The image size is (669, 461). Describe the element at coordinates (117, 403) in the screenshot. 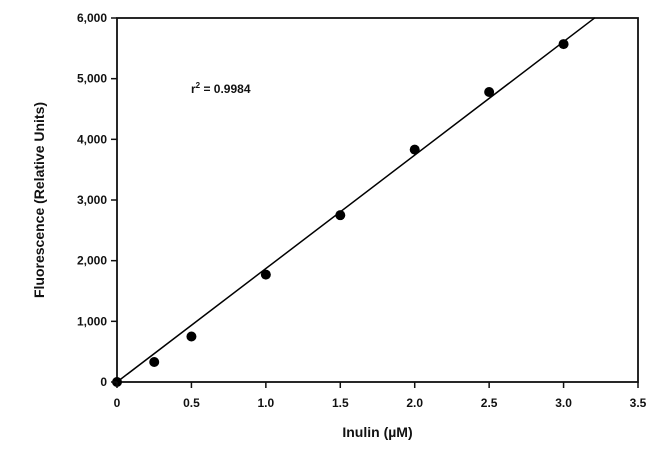

I see `x-tick-label: 0` at that location.